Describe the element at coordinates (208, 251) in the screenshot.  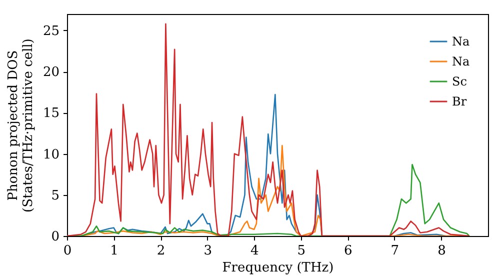
I see `x-tick-label: 3` at that location.